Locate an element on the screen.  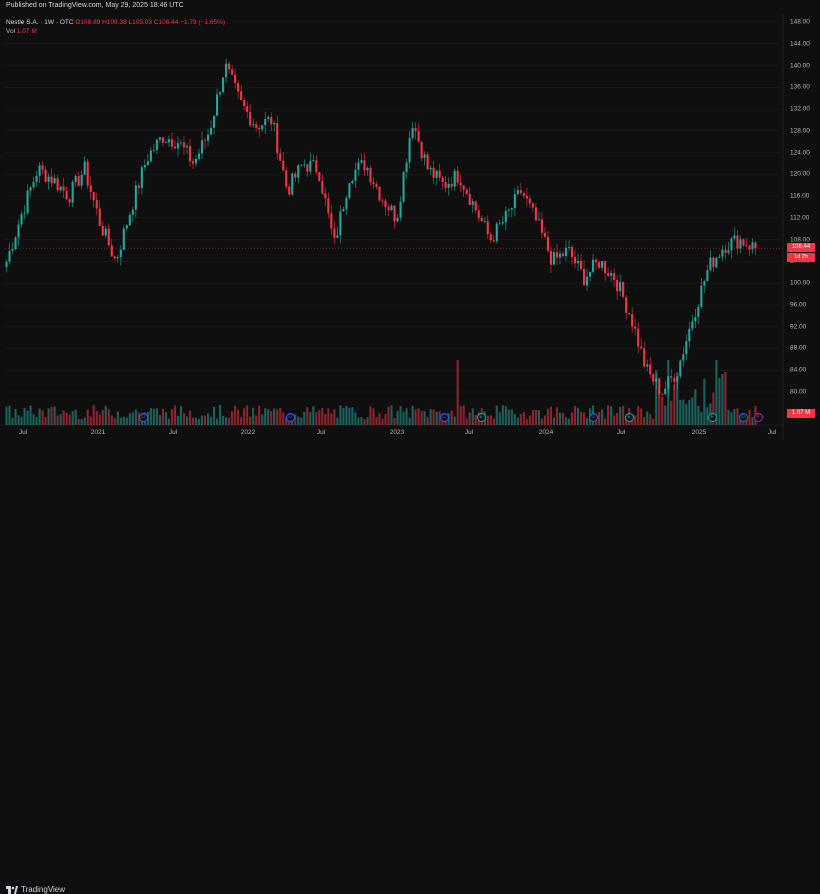
price-tick-label: 148.00 is located at coordinates (800, 22).